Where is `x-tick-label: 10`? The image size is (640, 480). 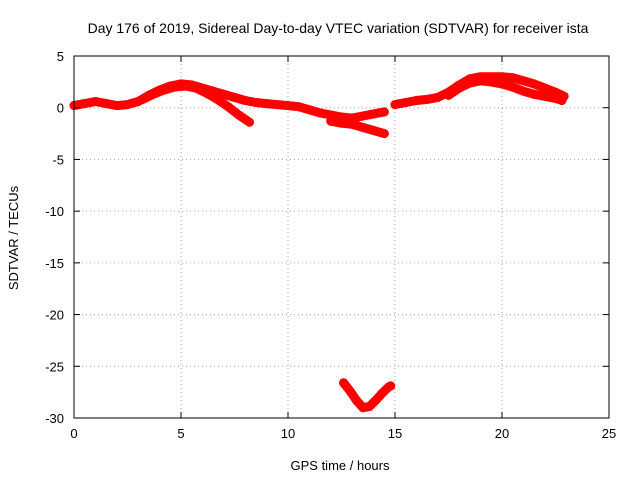 x-tick-label: 10 is located at coordinates (288, 433).